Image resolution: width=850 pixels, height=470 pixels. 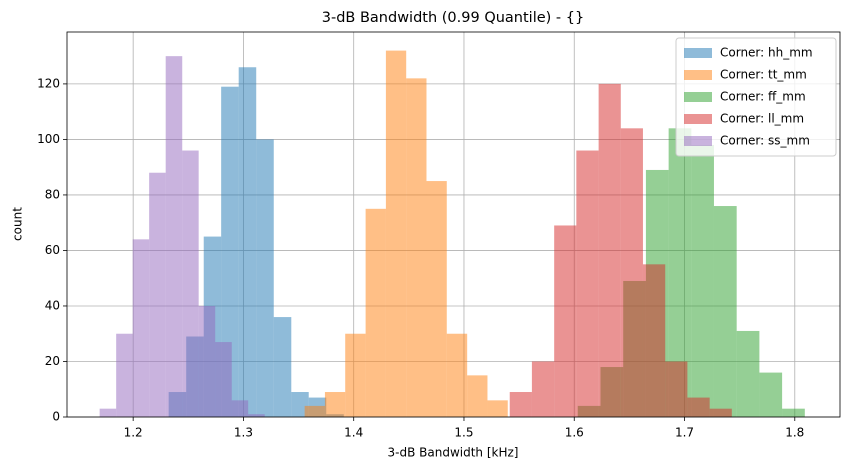 What do you see at coordinates (574, 433) in the screenshot?
I see `x-tick-label: 1.6` at bounding box center [574, 433].